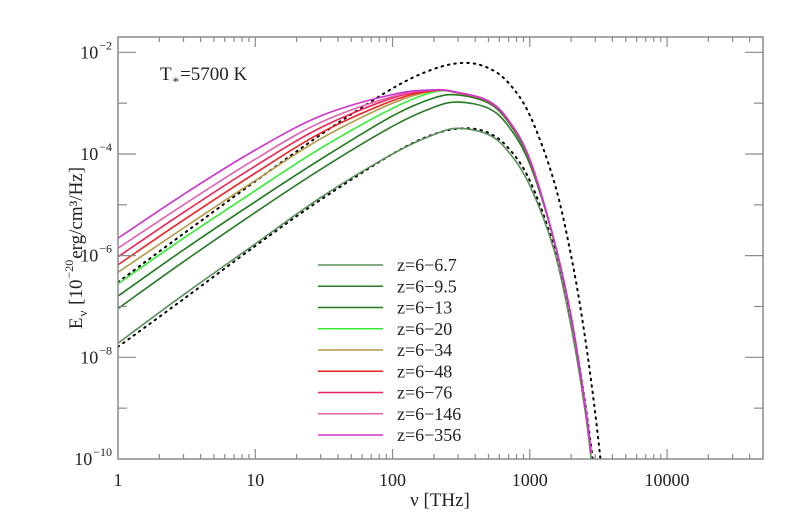 The image size is (797, 531). What do you see at coordinates (427, 265) in the screenshot?
I see `legend-label: z=6−6.7` at bounding box center [427, 265].